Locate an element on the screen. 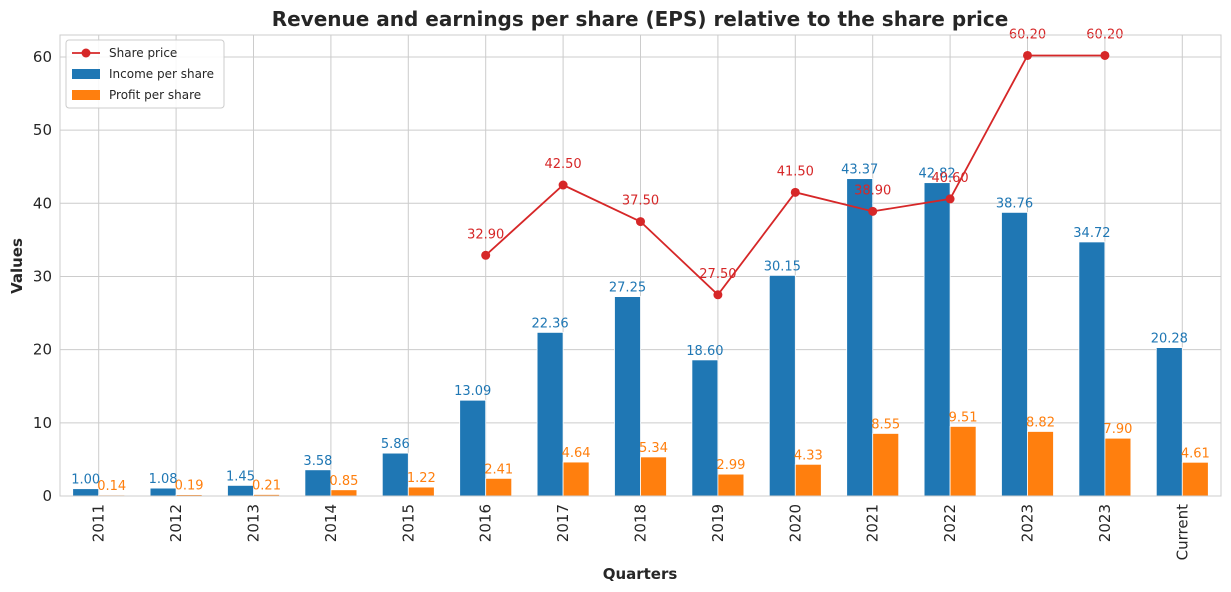  legend-entry-label: Share price is located at coordinates (143, 53).